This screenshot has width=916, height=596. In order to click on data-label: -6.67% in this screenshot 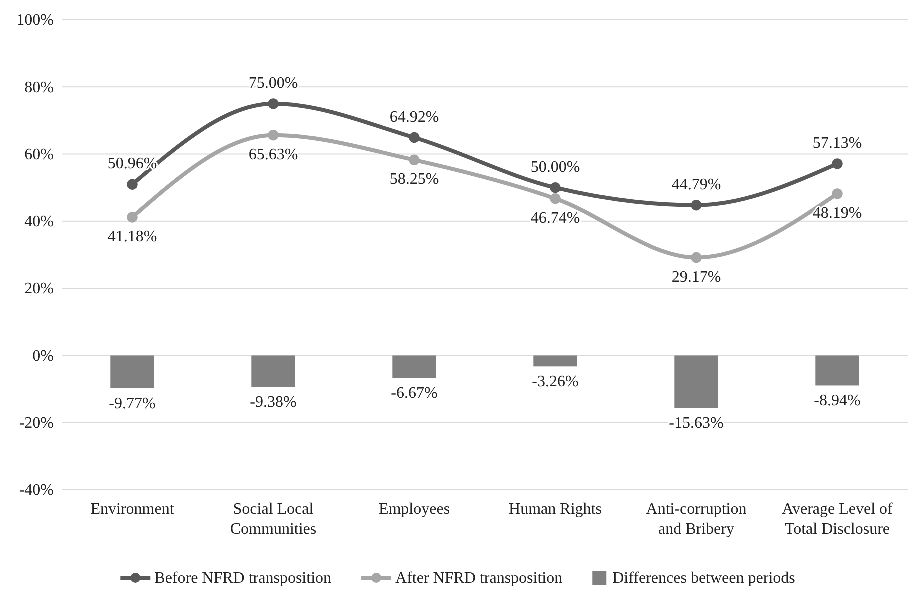, I will do `click(414, 393)`.